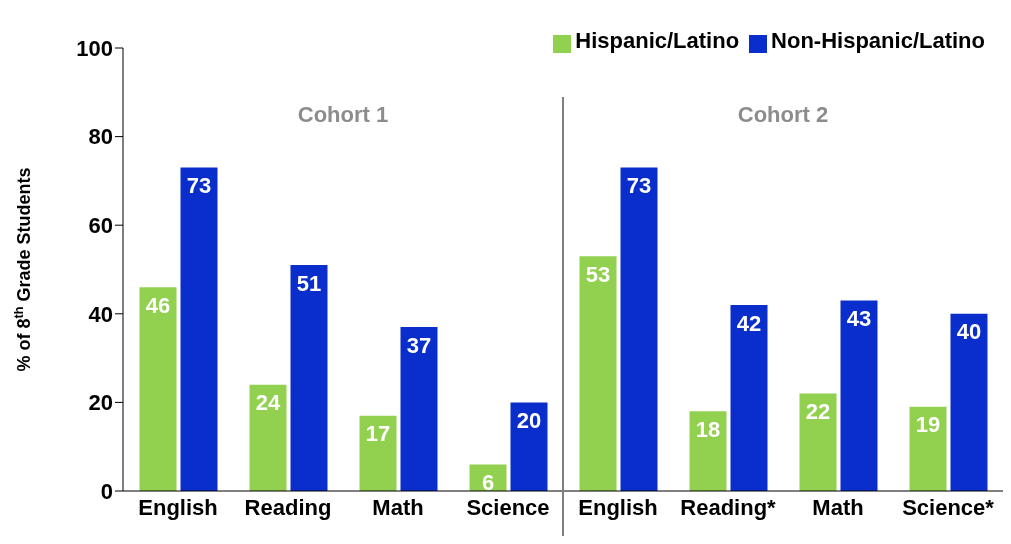 The height and width of the screenshot is (544, 1011). What do you see at coordinates (529, 421) in the screenshot?
I see `data-label: 20` at bounding box center [529, 421].